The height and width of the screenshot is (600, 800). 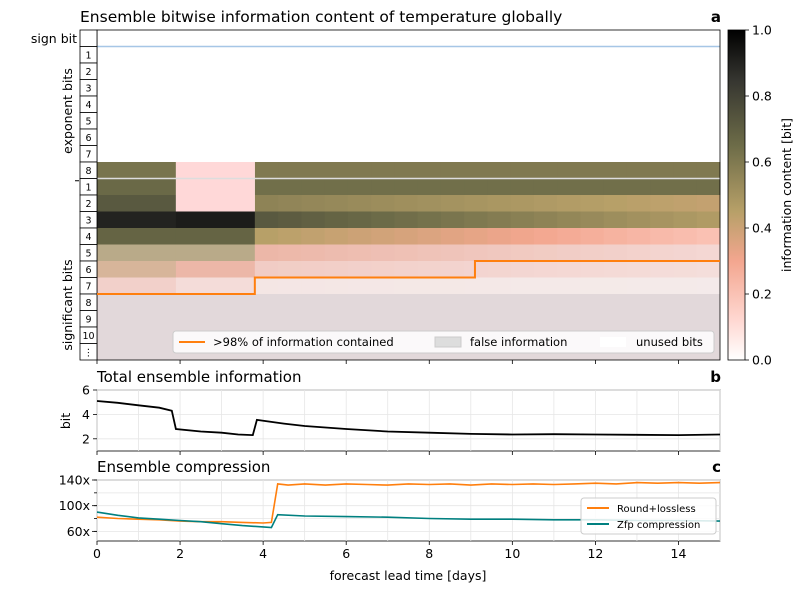 What do you see at coordinates (518, 342) in the screenshot?
I see `legend-false-information-label: false information` at bounding box center [518, 342].